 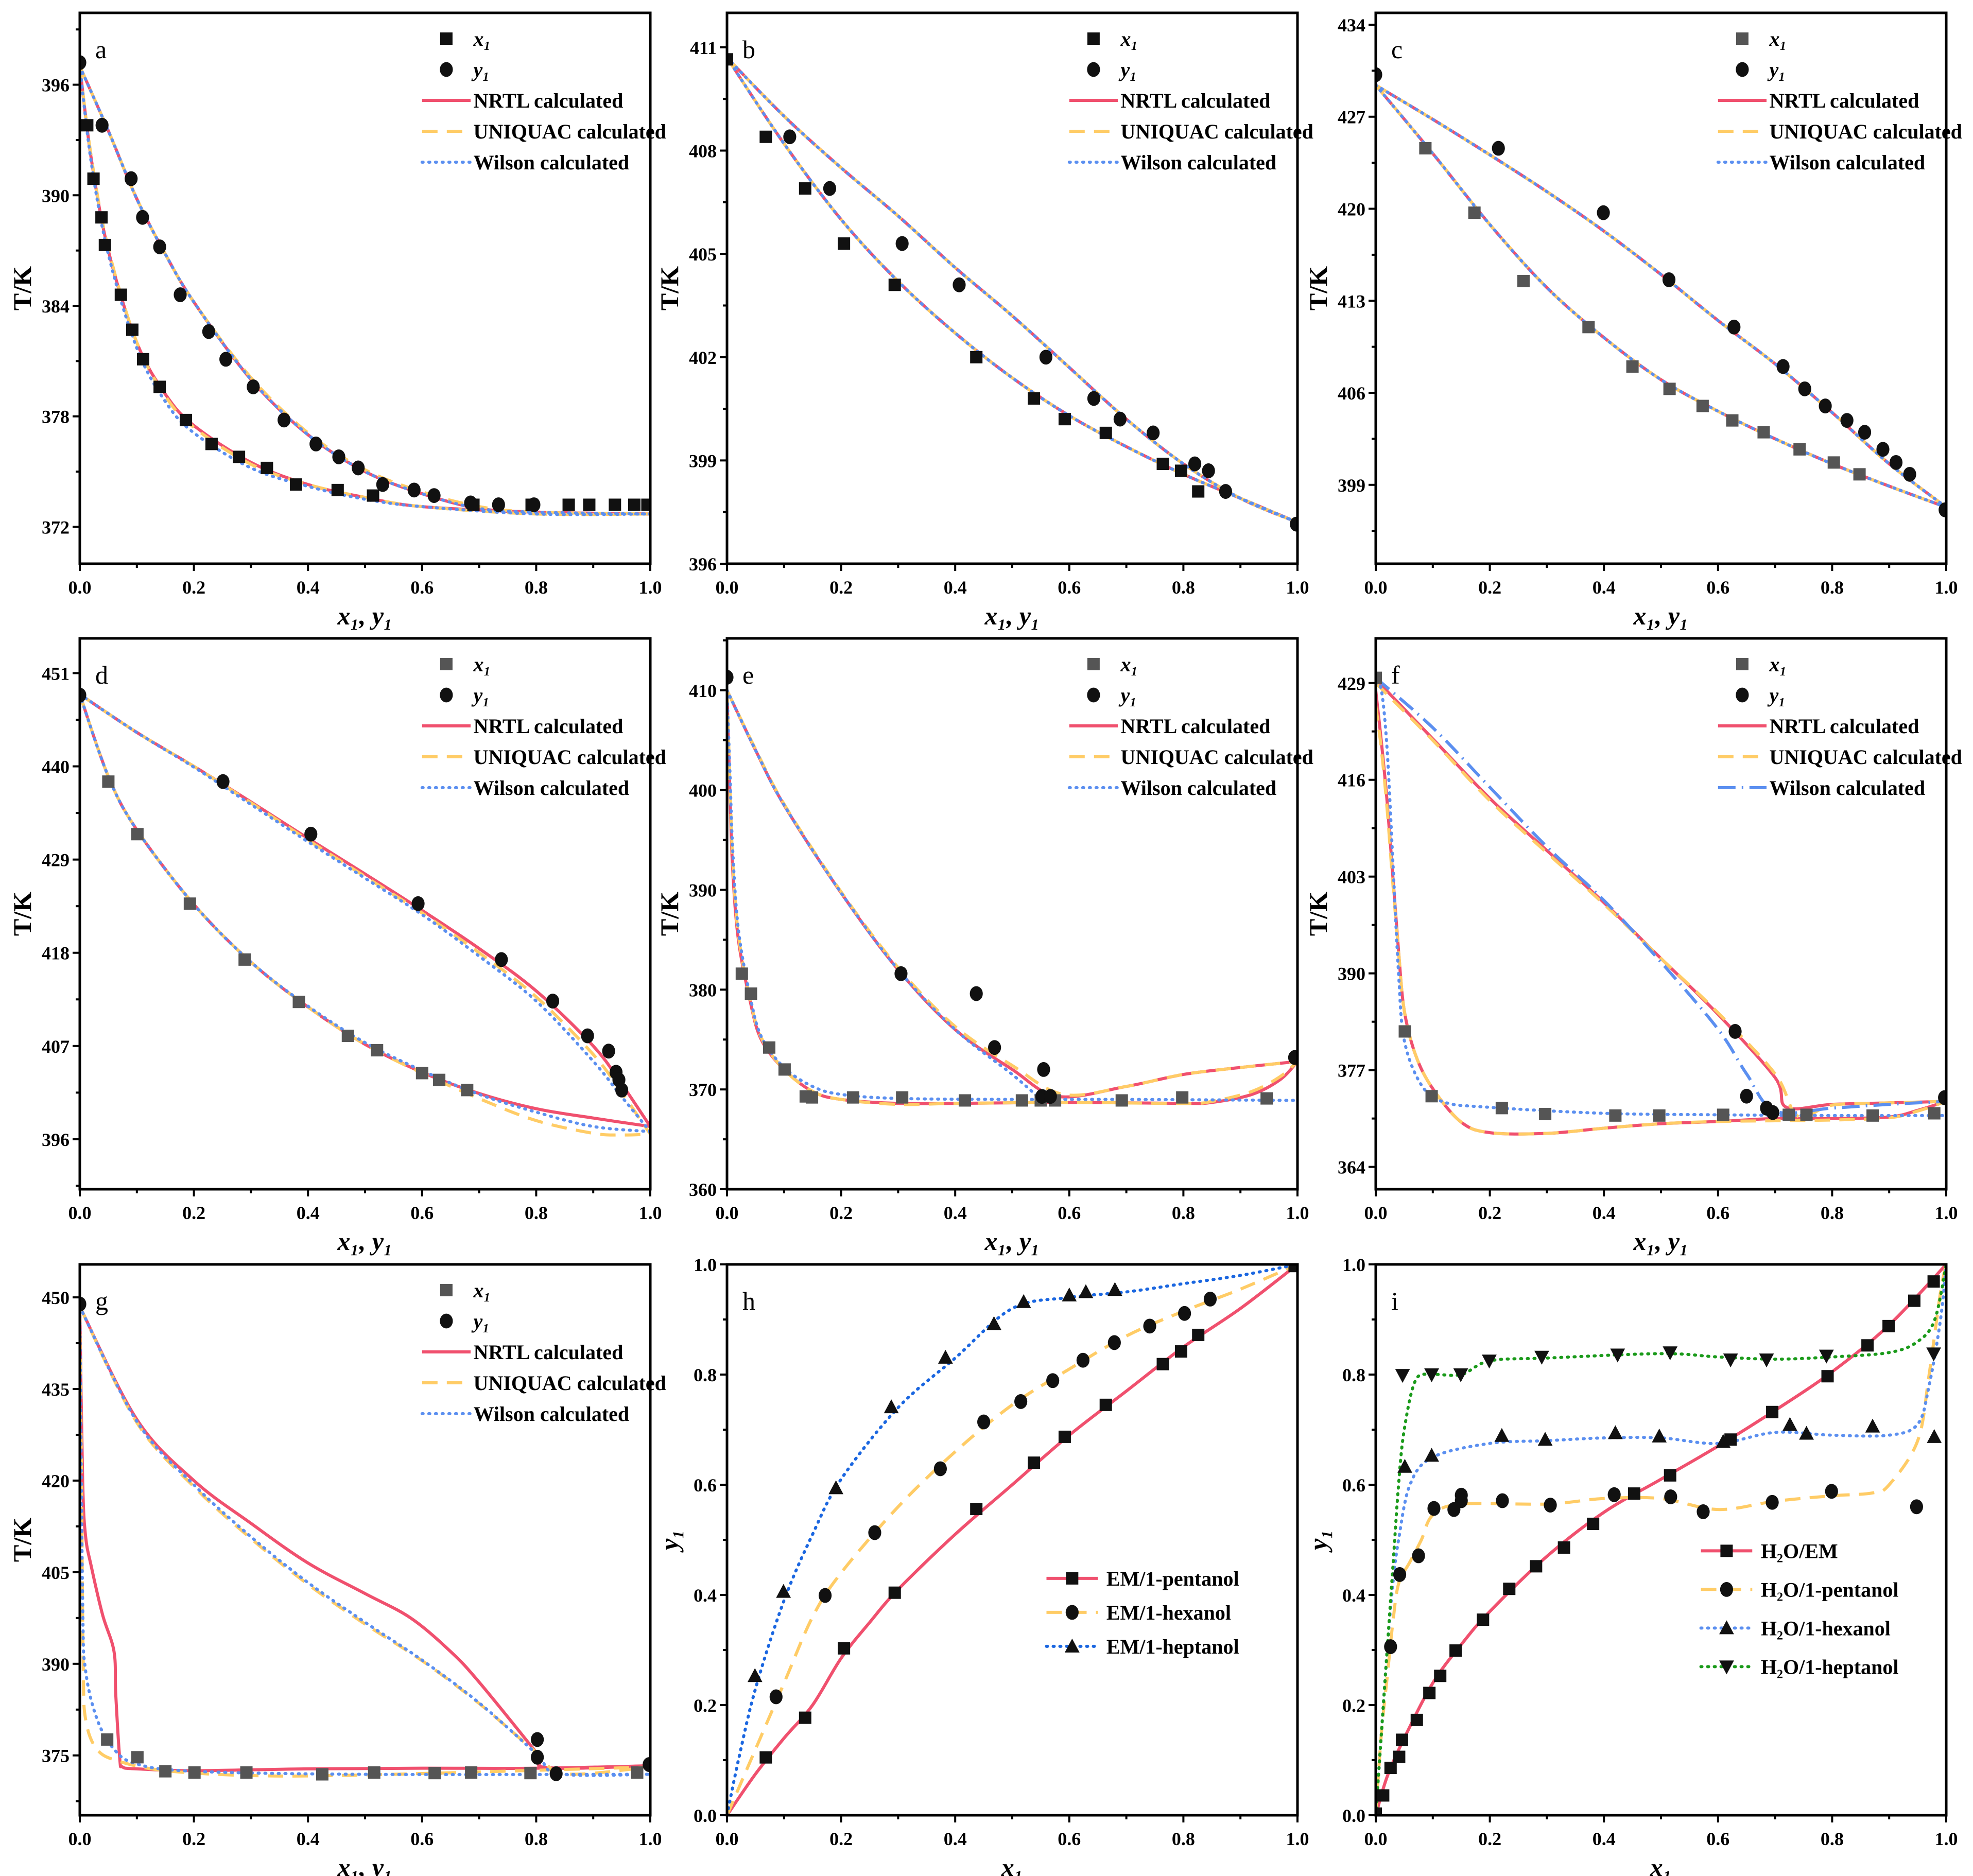 What do you see at coordinates (1832, 1839) in the screenshot?
I see `x-tick-label: 0.8` at bounding box center [1832, 1839].